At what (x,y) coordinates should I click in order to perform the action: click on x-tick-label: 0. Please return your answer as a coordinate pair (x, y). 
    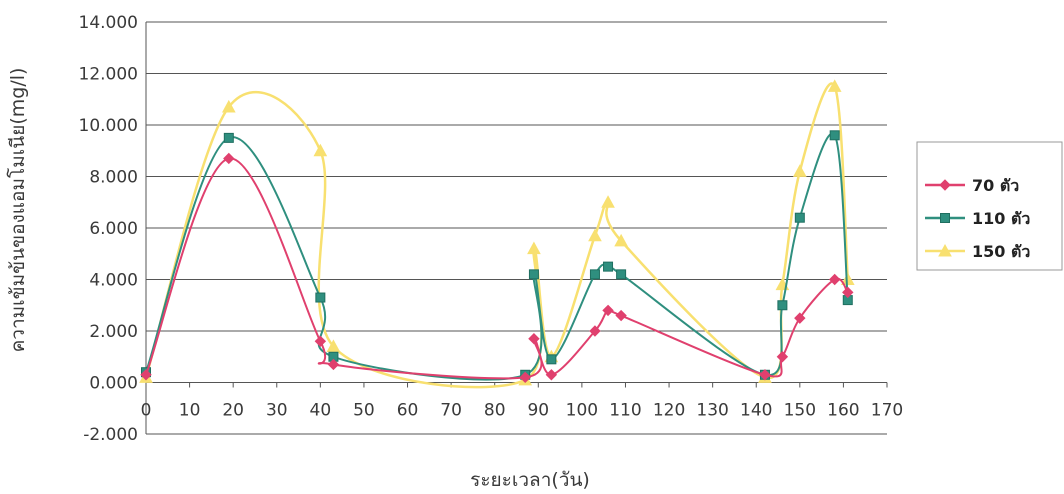
    Looking at the image, I should click on (146, 411).